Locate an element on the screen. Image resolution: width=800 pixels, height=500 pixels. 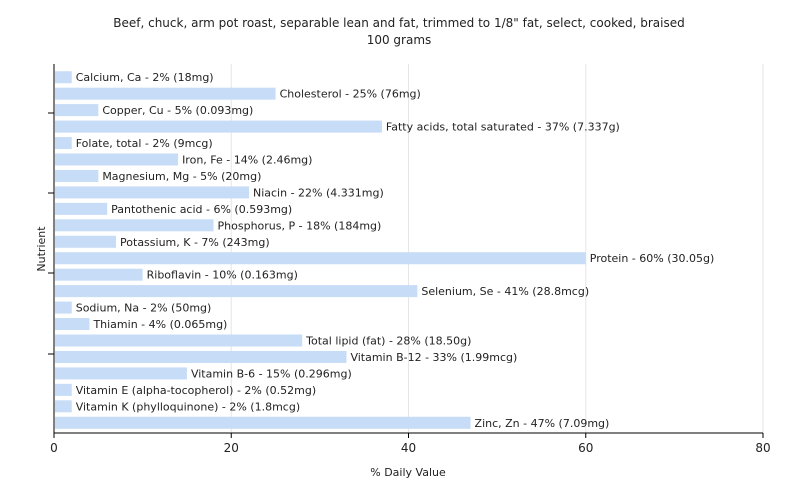
bar-label: Riboflavin - 10% (0.163mg) is located at coordinates (222, 275).